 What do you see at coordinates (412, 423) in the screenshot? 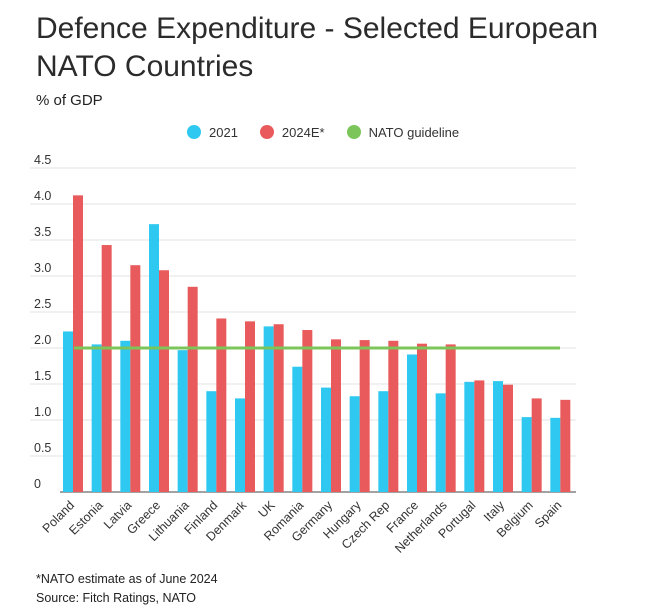
I see `bar-2021-france` at bounding box center [412, 423].